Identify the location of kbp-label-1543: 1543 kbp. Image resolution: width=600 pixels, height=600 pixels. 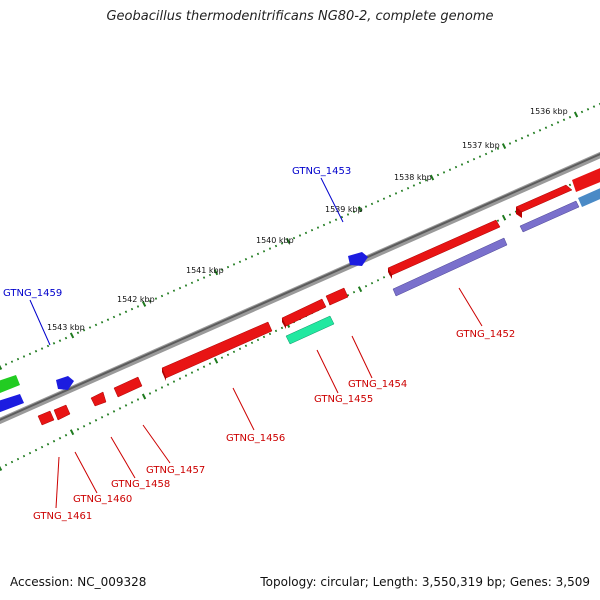
(66, 327).